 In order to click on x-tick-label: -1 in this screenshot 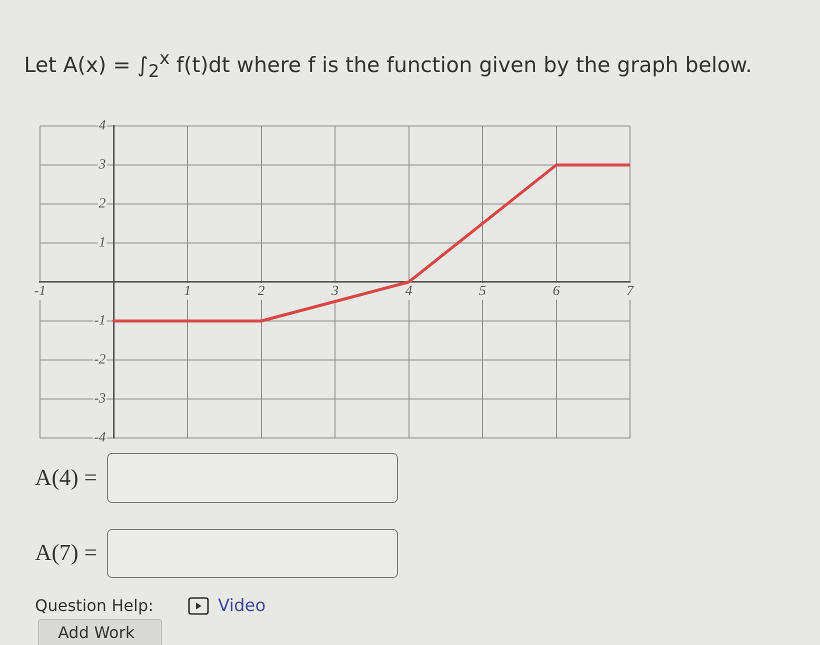, I will do `click(40, 292)`.